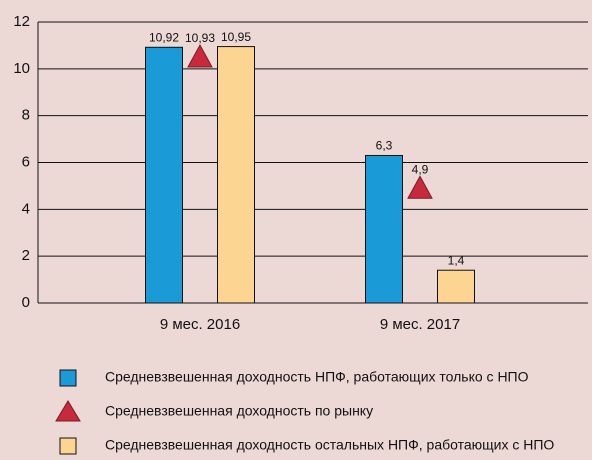 Image resolution: width=592 pixels, height=460 pixels. What do you see at coordinates (26, 255) in the screenshot?
I see `y-tick-label: 2` at bounding box center [26, 255].